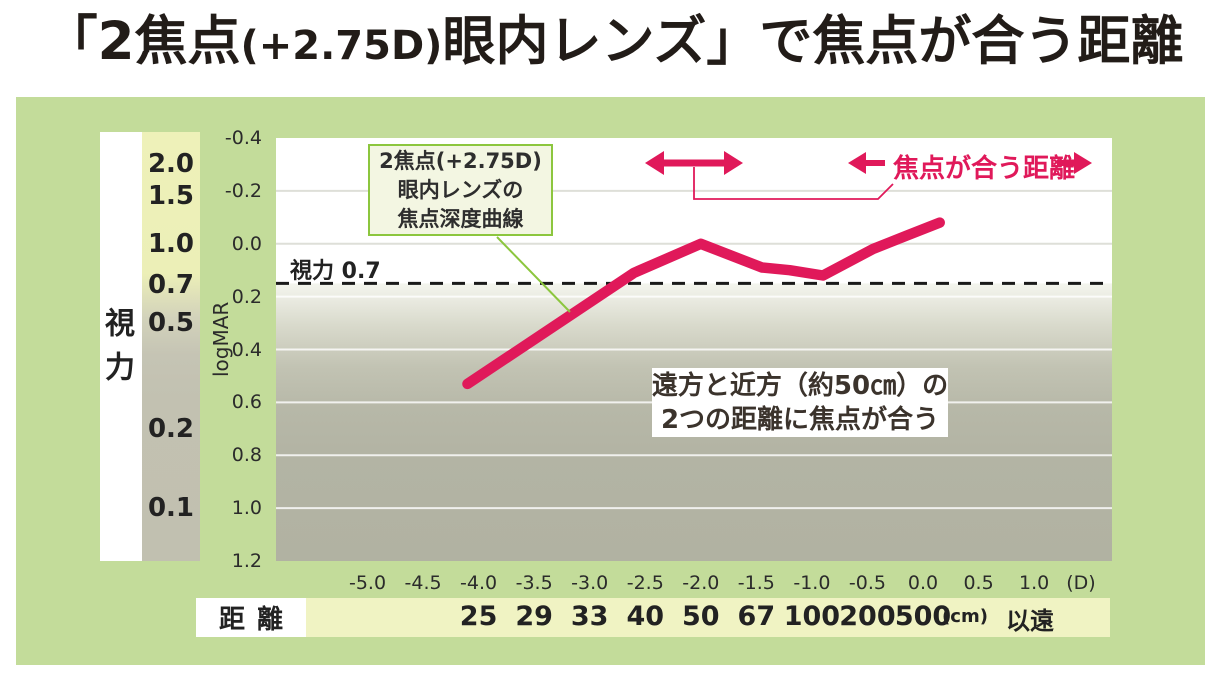  What do you see at coordinates (923, 583) in the screenshot?
I see `x-tick-label: 0.0` at bounding box center [923, 583].